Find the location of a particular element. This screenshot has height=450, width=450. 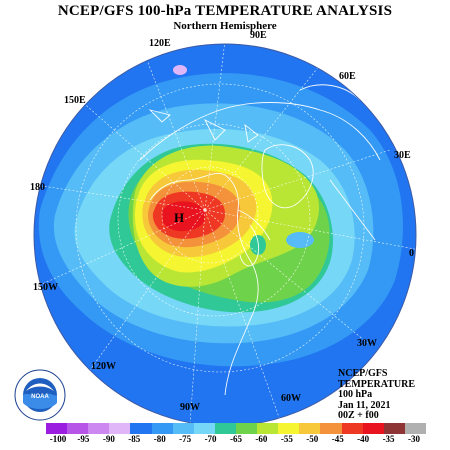

map-subtitle: Northern Hemisphere is located at coordinates (225, 26).